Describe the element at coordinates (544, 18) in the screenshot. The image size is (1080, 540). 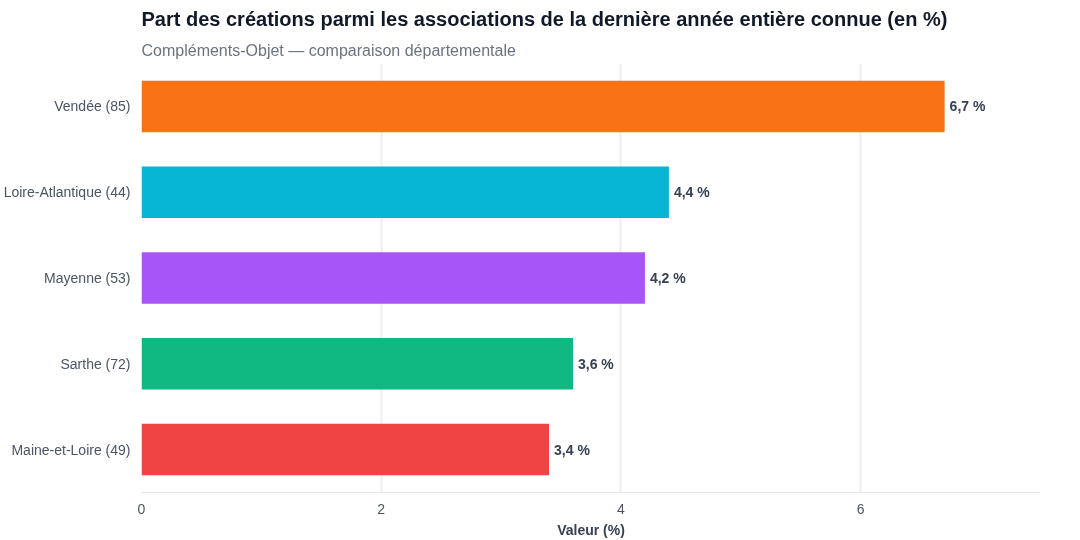
I see `chart-title: Part des créations parmi les associations de la dernière année entière connue (en %)` at that location.